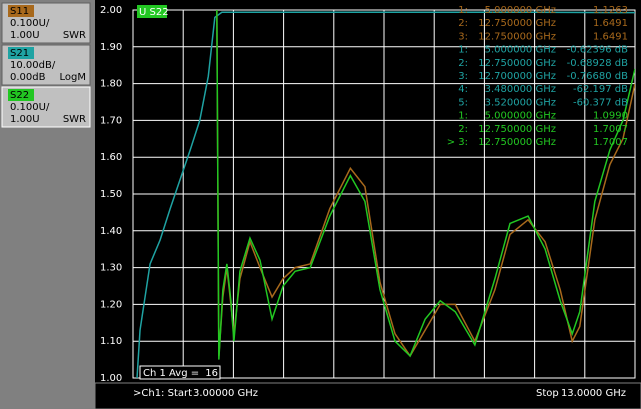 The image size is (641, 409). What do you see at coordinates (111, 304) in the screenshot?
I see `y-tick-label: 1.20` at bounding box center [111, 304].